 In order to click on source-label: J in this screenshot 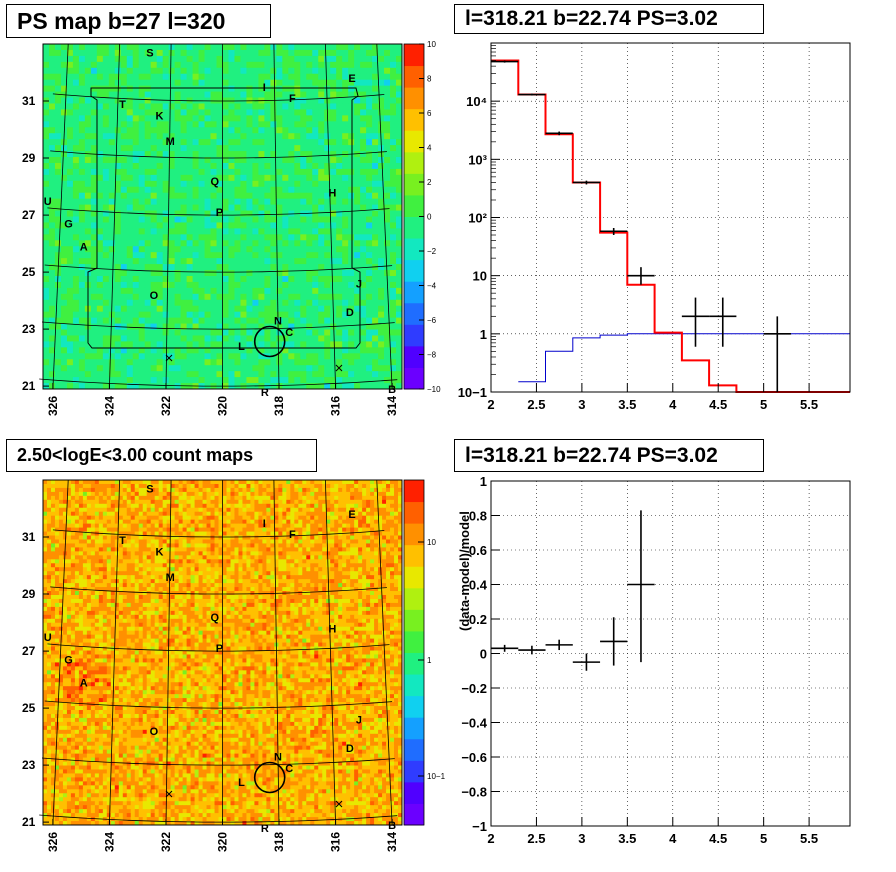, I will do `click(359, 285)`.